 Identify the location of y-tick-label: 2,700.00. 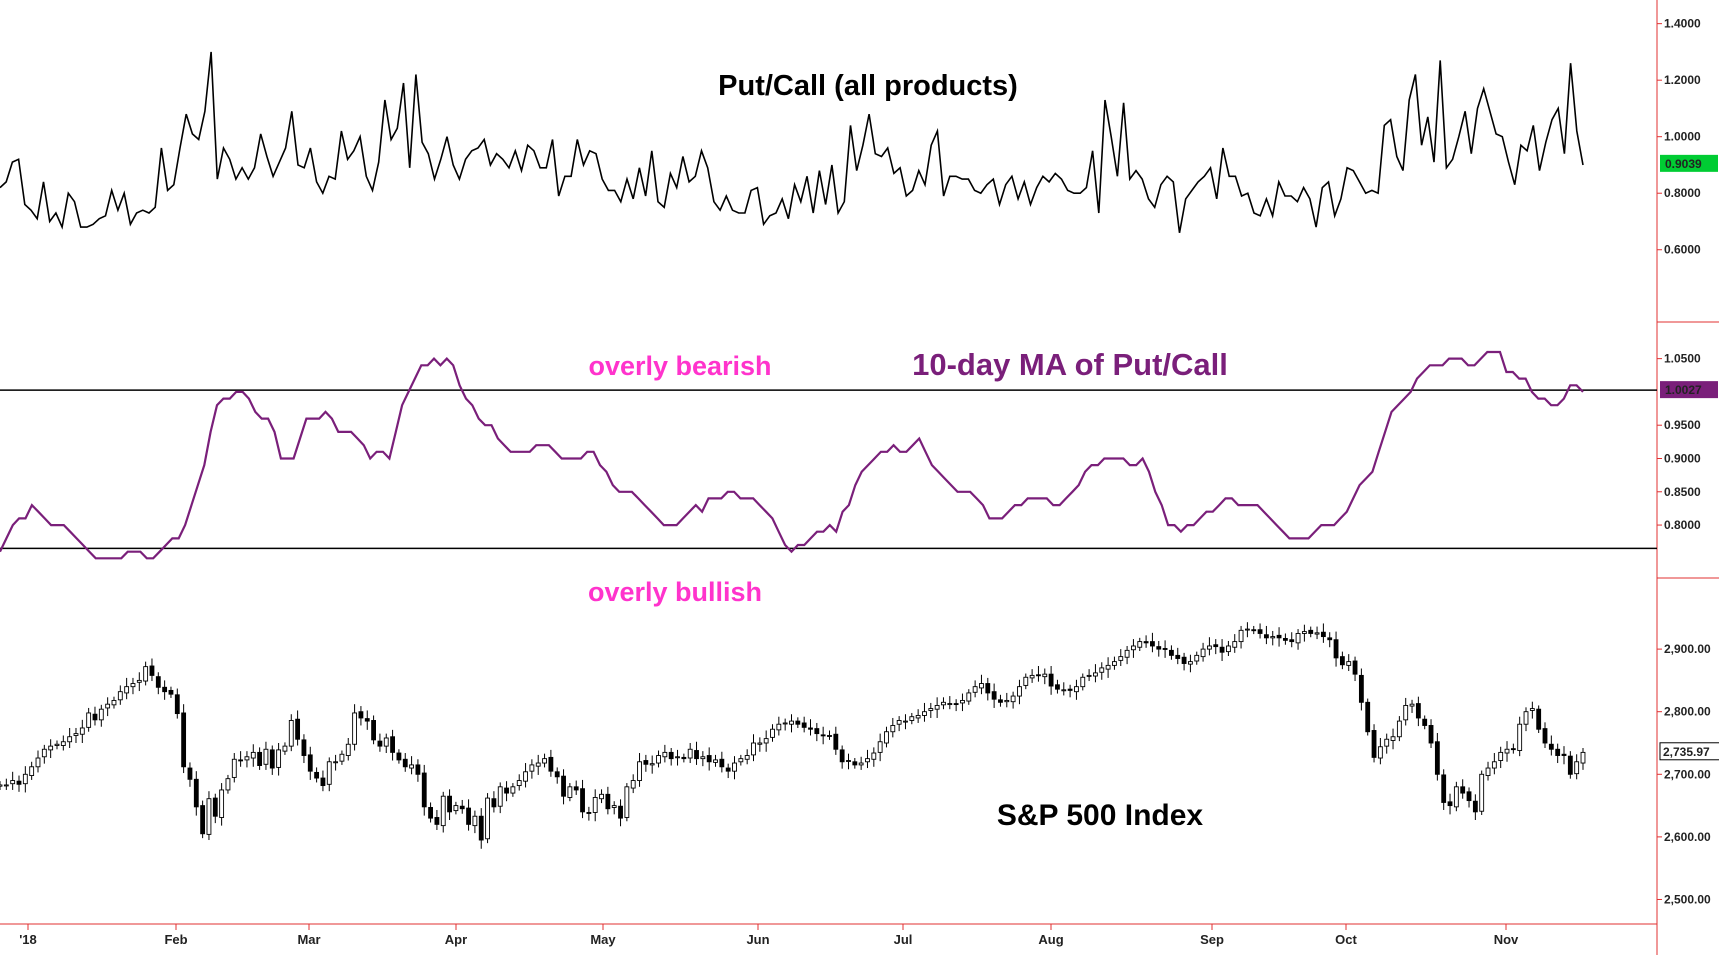
(1687, 774).